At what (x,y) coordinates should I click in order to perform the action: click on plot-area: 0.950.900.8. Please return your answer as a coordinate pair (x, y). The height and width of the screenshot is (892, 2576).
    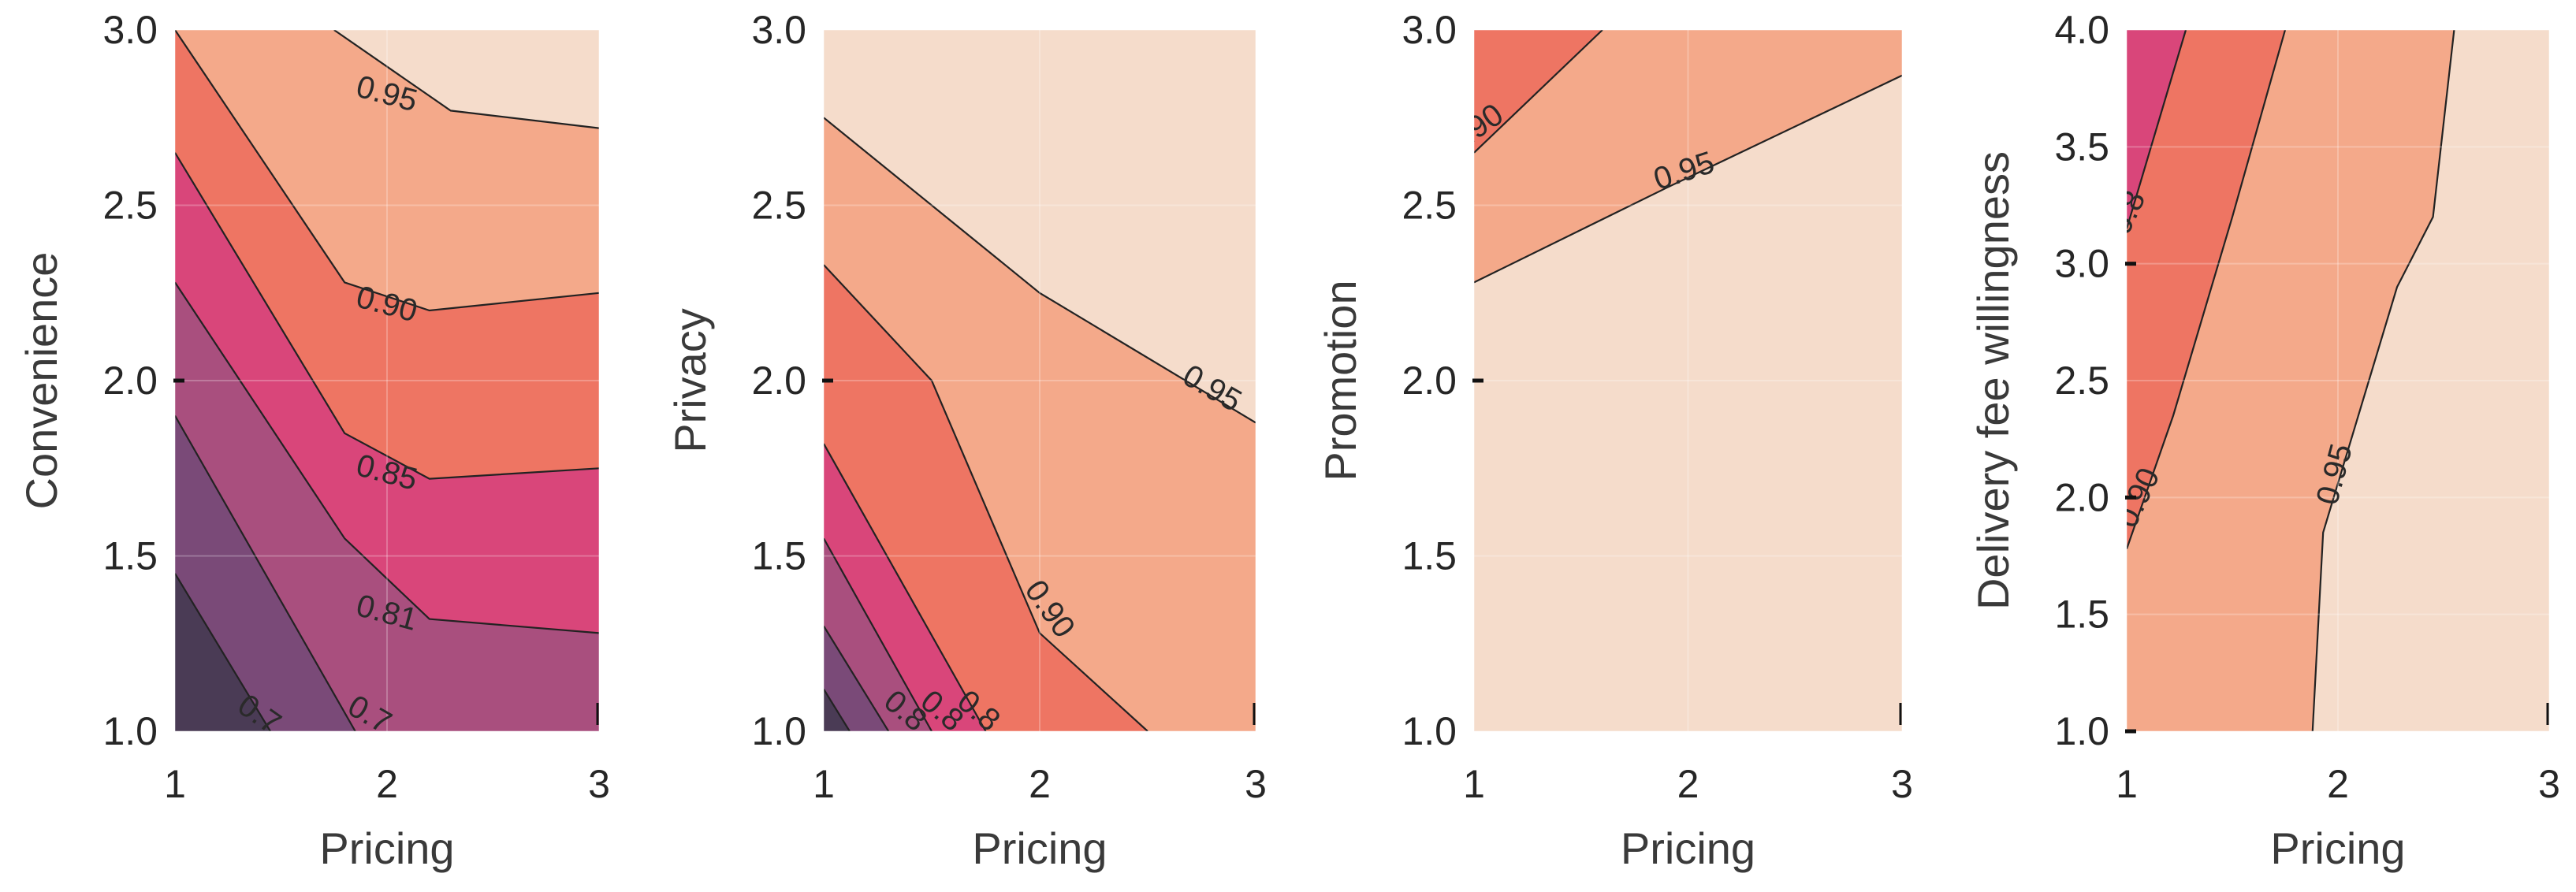
    Looking at the image, I should click on (2338, 381).